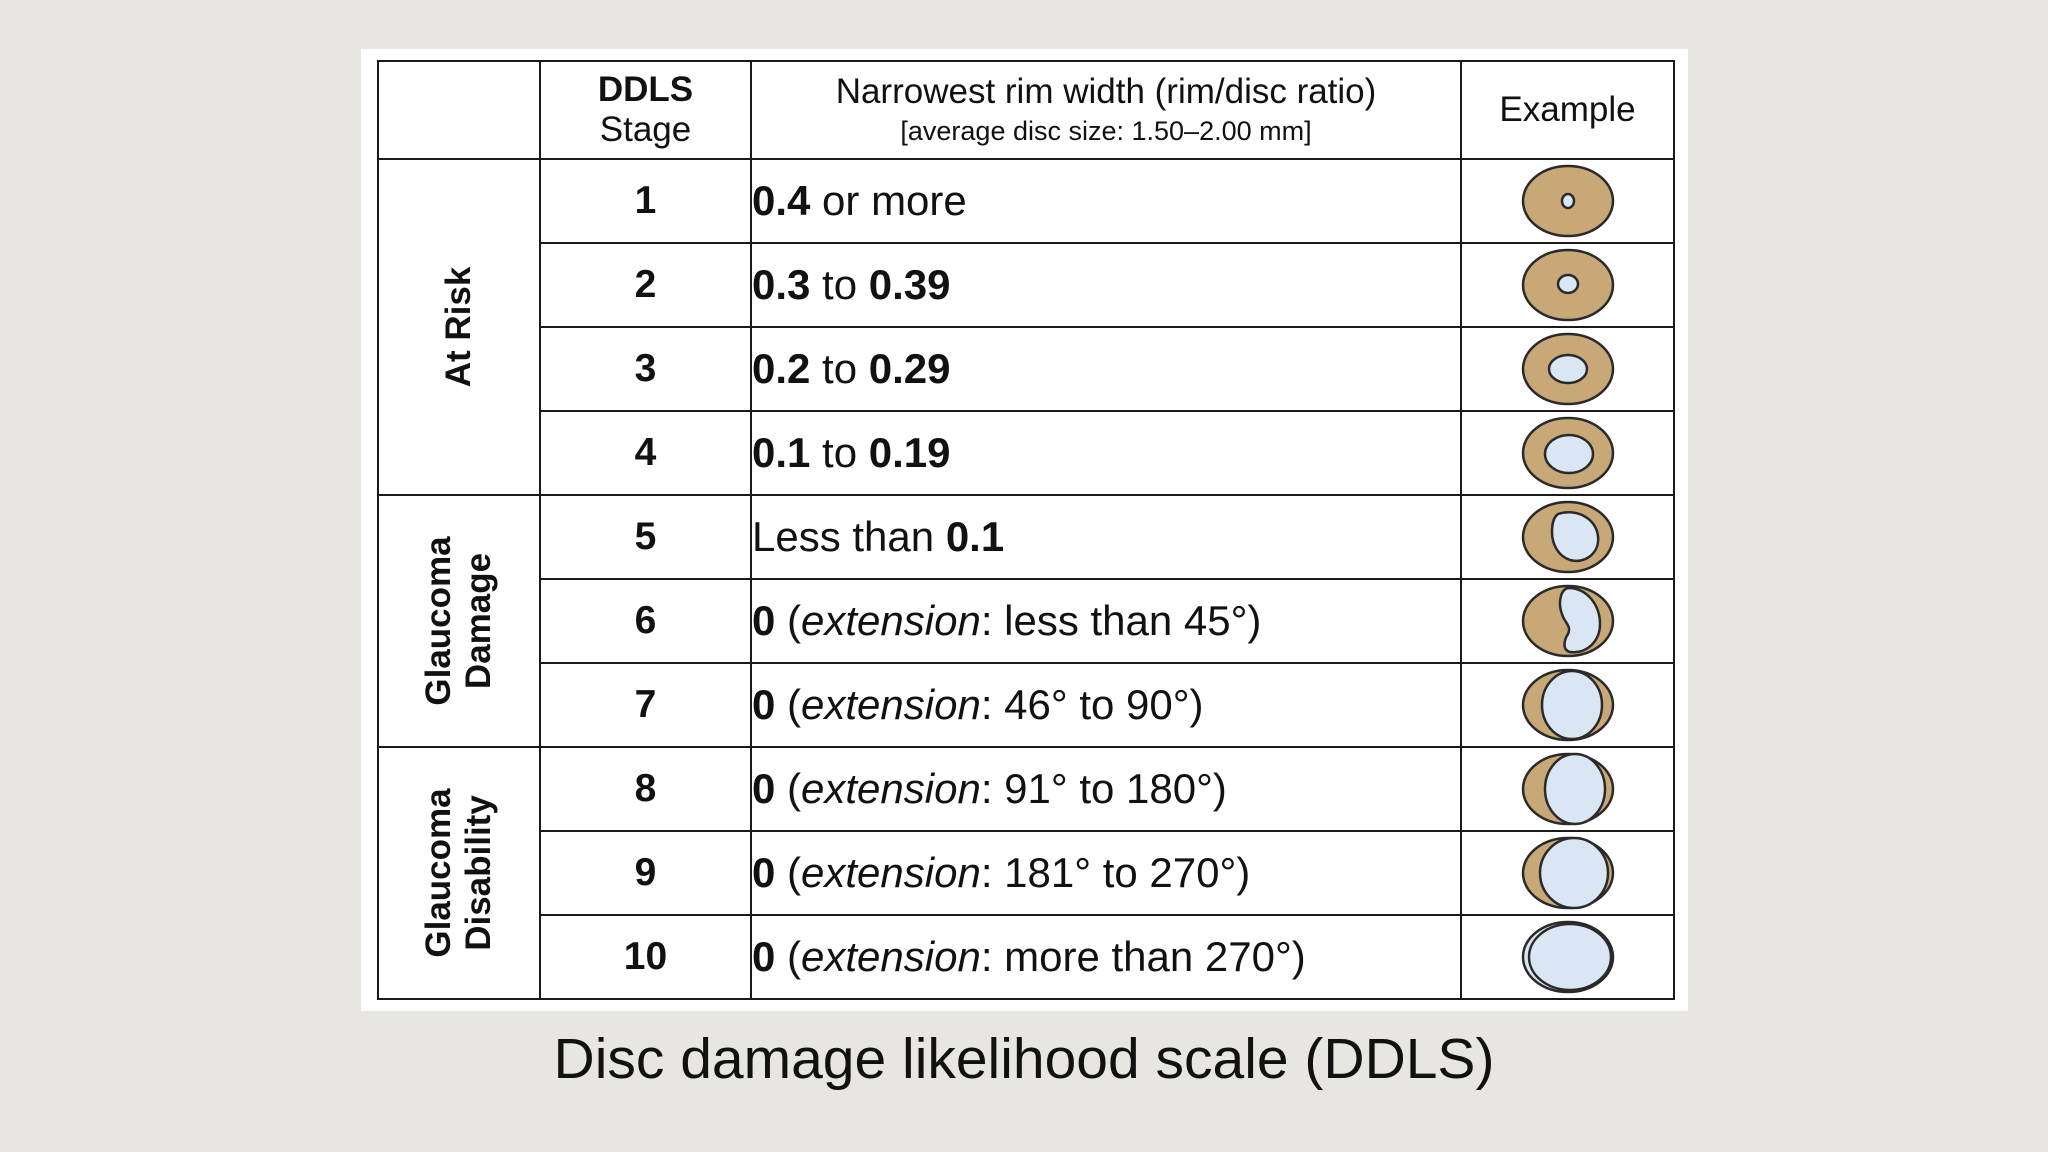 The image size is (2048, 1152). What do you see at coordinates (645, 285) in the screenshot?
I see `stage-number: 2` at bounding box center [645, 285].